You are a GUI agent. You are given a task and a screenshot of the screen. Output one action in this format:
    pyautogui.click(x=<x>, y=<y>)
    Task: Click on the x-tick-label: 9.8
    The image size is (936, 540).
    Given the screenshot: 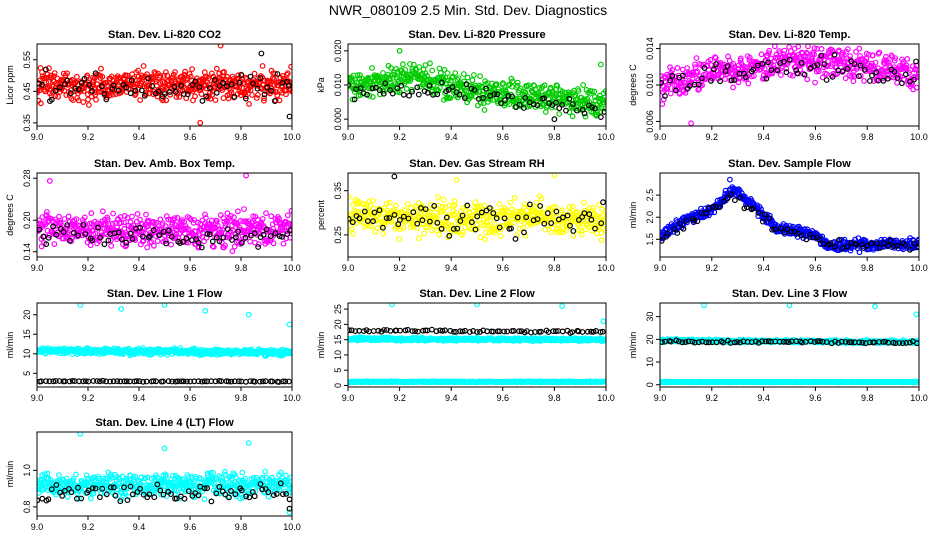 What is the action you would take?
    pyautogui.click(x=241, y=137)
    